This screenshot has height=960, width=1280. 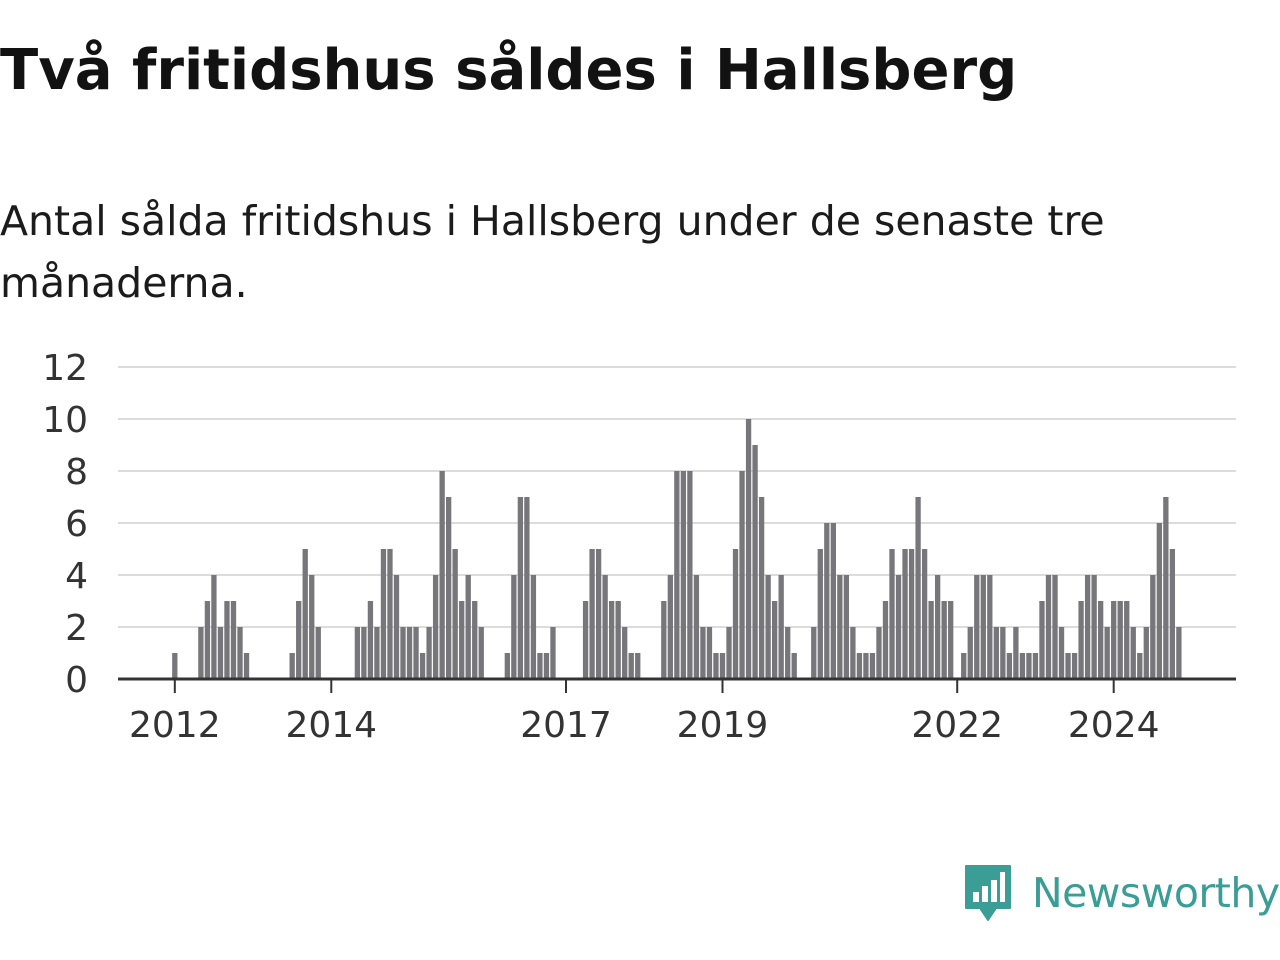 What do you see at coordinates (1114, 725) in the screenshot?
I see `x-tick-label: 2024` at bounding box center [1114, 725].